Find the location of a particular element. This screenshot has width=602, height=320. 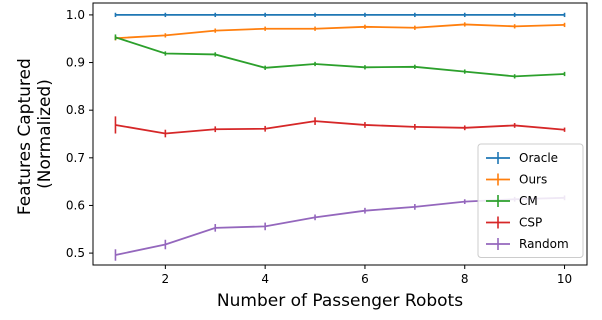

legend-label: Random is located at coordinates (544, 244).